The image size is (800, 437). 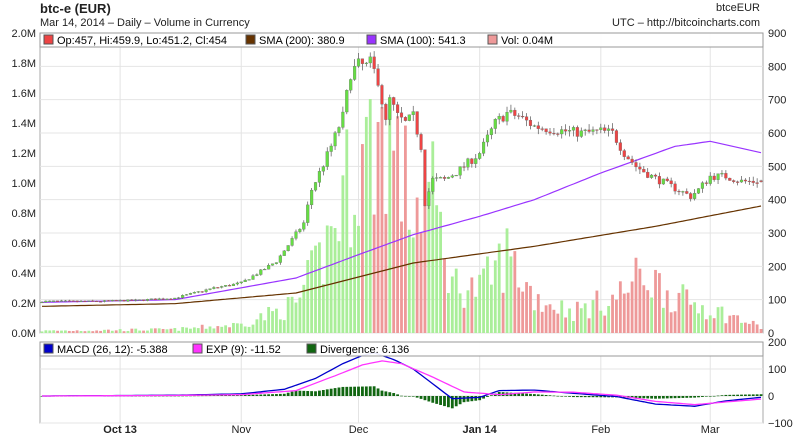 I want to click on volume-tick-label: 1.6M, so click(x=24, y=94).